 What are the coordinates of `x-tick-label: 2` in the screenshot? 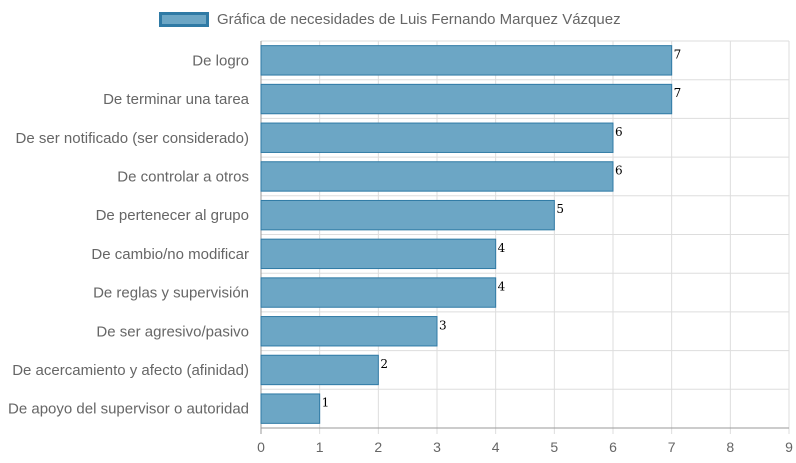 It's located at (378, 447).